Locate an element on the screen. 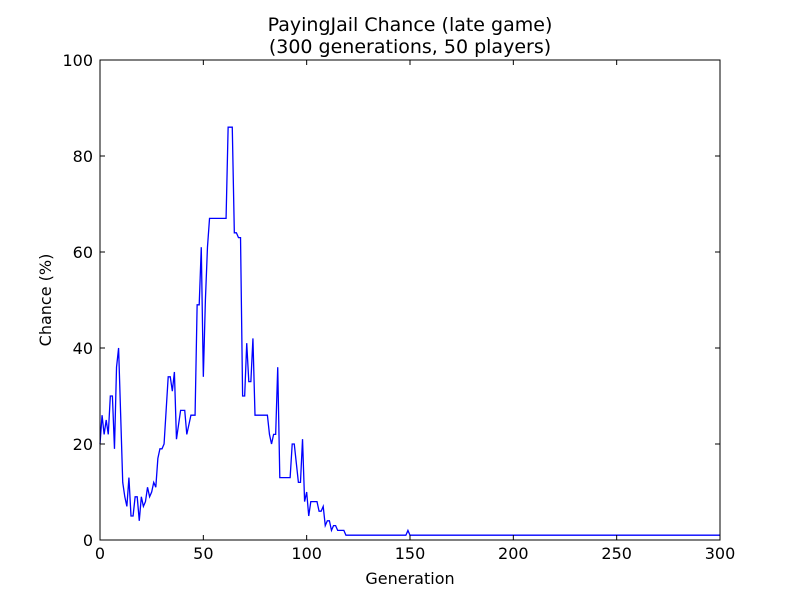 The image size is (800, 600). y-tick-label: 80 is located at coordinates (83, 156).